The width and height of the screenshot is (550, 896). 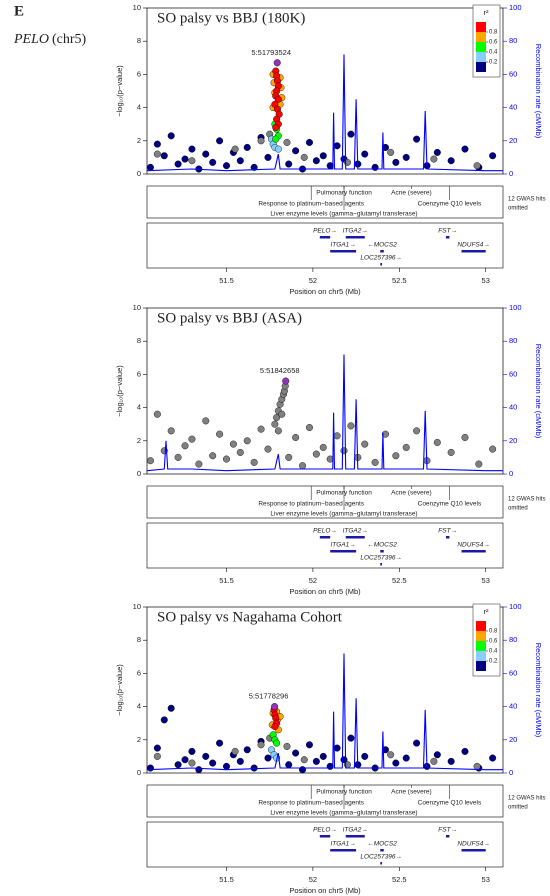 What do you see at coordinates (137, 606) in the screenshot?
I see `y-tick-label: 10` at bounding box center [137, 606].